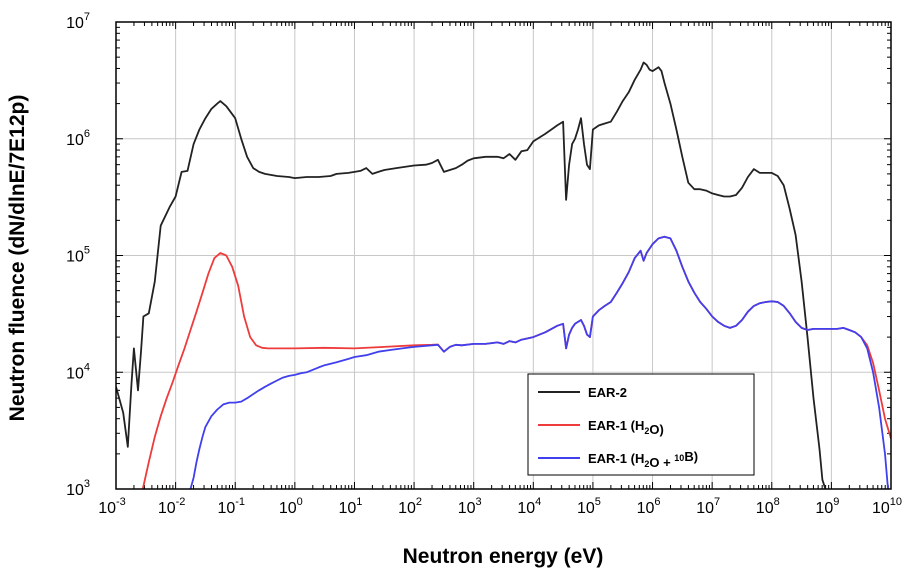 Image resolution: width=914 pixels, height=572 pixels. What do you see at coordinates (78, 21) in the screenshot?
I see `y-tick-label: 10⁷` at bounding box center [78, 21].